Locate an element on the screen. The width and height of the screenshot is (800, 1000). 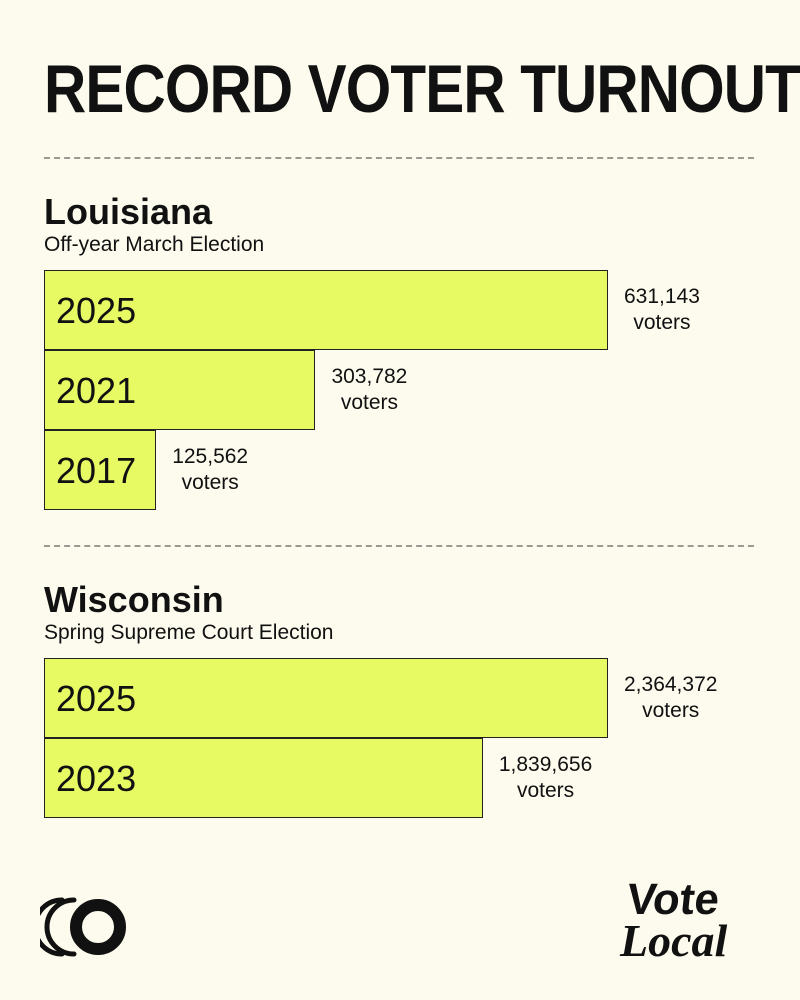
bar-value-label: 303,782 voters is located at coordinates (369, 390).